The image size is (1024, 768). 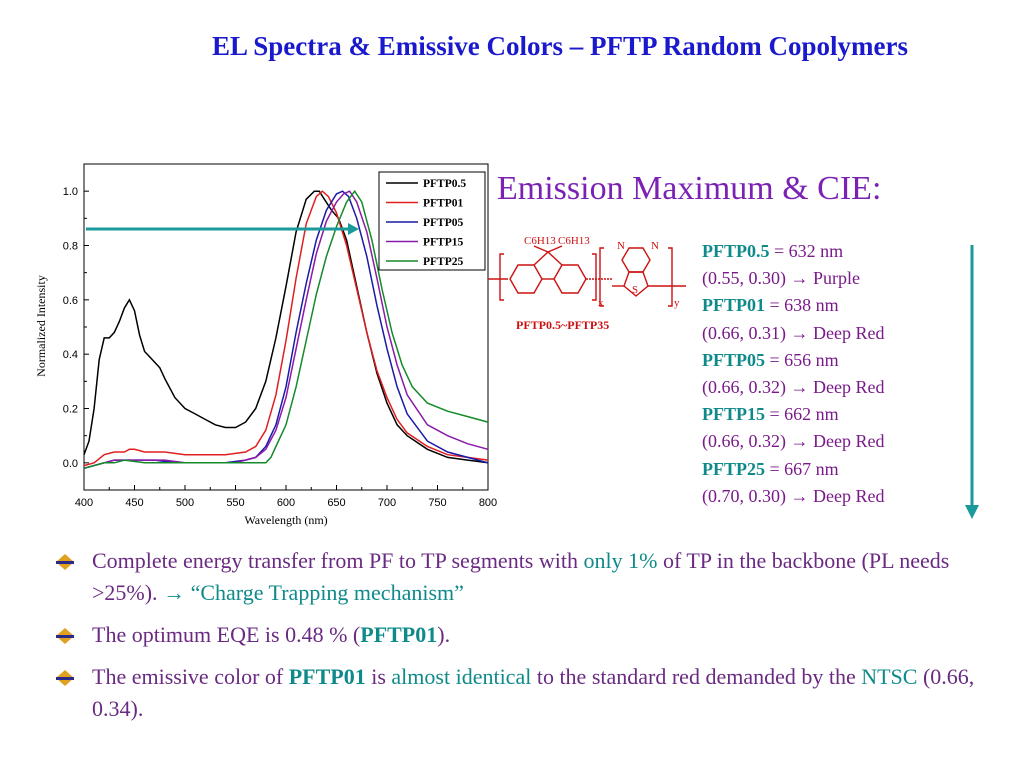 What do you see at coordinates (516, 635) in the screenshot?
I see `bullet-item: The optimum EQE is 0.48 % (PFTP01).` at bounding box center [516, 635].